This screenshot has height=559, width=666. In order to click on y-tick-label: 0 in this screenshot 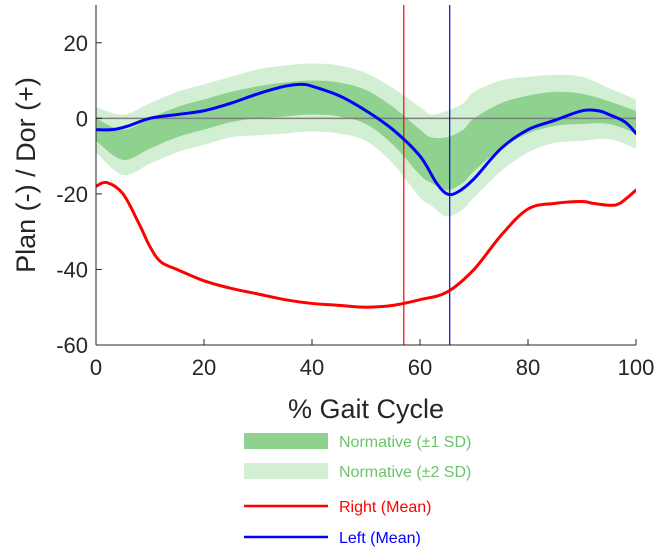, I will do `click(82, 118)`.